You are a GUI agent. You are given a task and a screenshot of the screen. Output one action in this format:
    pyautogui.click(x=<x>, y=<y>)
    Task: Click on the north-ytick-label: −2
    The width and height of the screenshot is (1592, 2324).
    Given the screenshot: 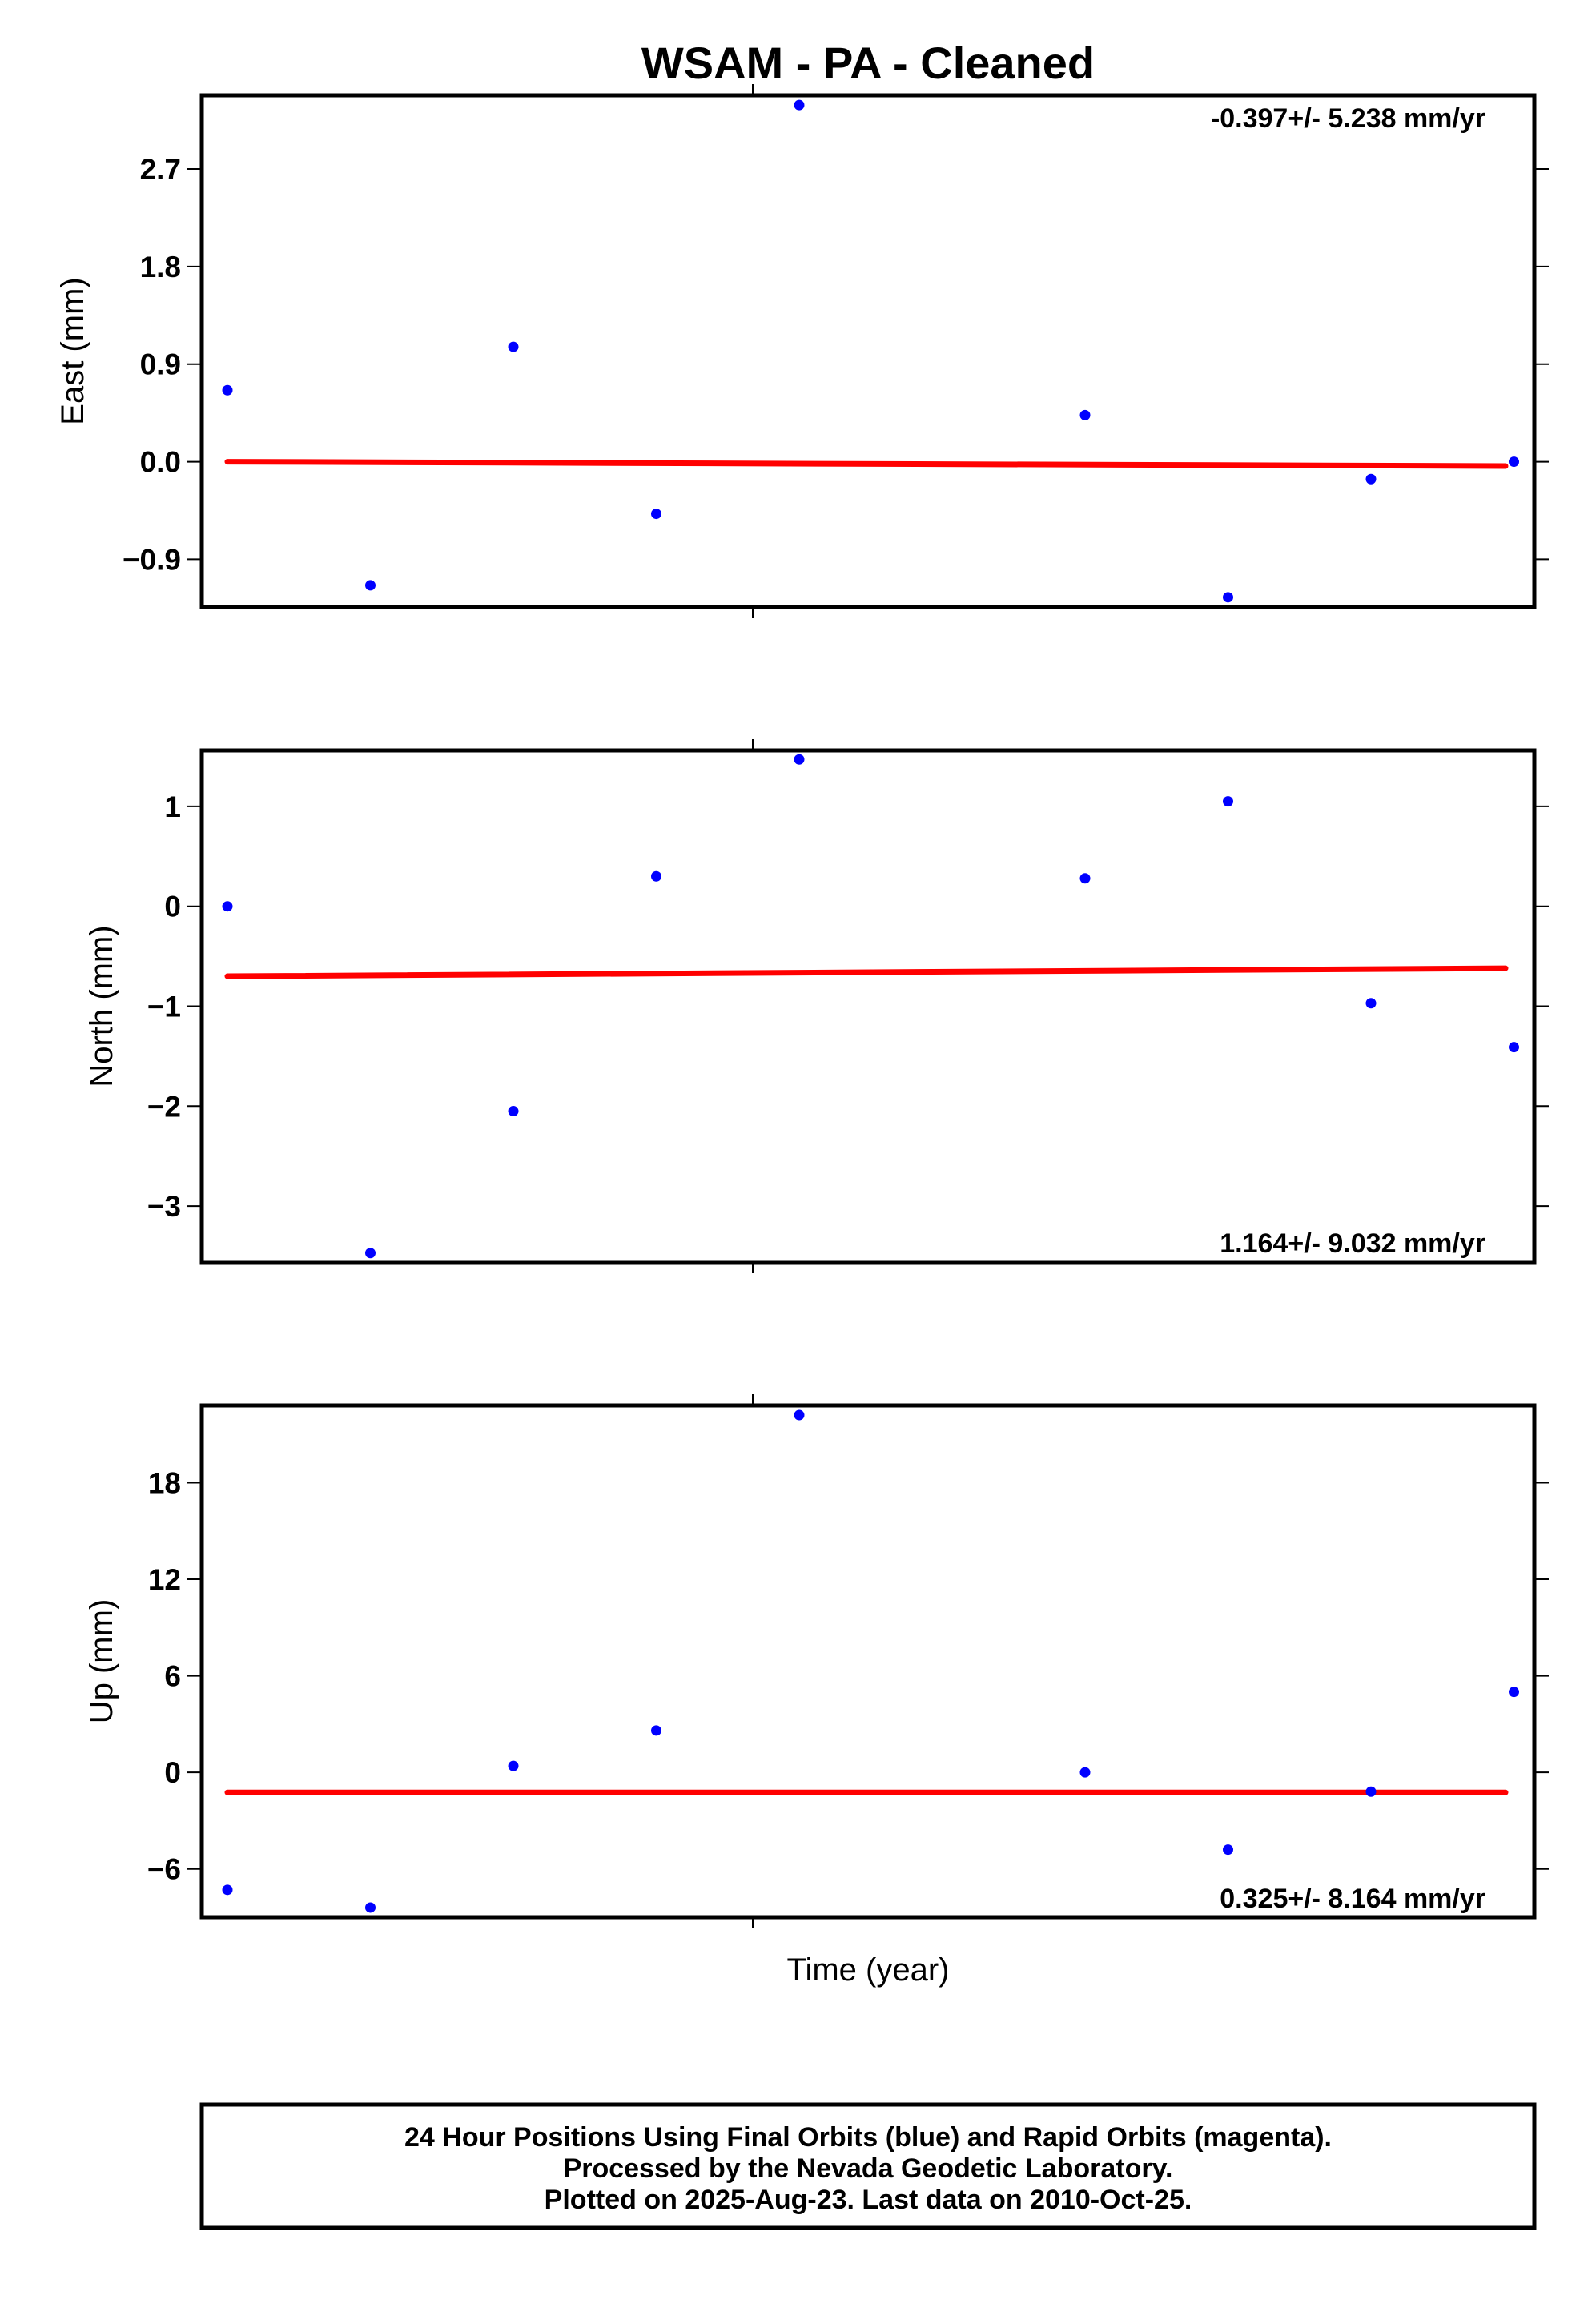 What is the action you would take?
    pyautogui.click(x=164, y=1106)
    